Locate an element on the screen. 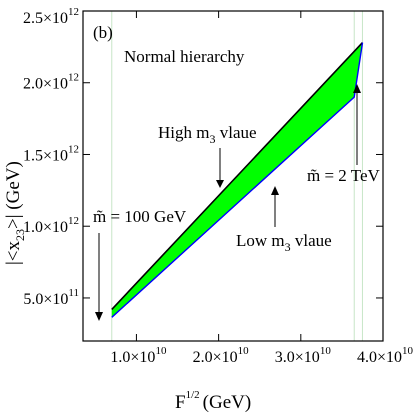  panel-label: (b) is located at coordinates (103, 32).